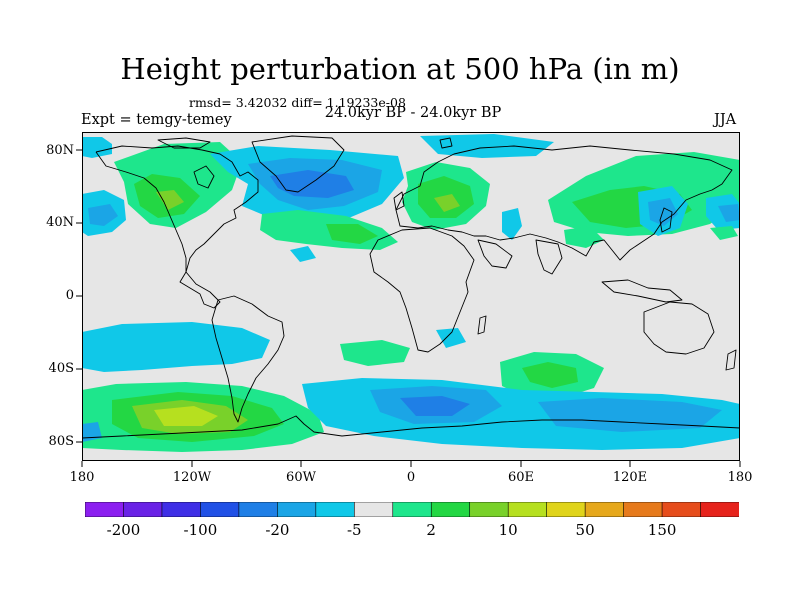  Describe the element at coordinates (61, 368) in the screenshot. I see `lat-label-40s: 40S` at that location.